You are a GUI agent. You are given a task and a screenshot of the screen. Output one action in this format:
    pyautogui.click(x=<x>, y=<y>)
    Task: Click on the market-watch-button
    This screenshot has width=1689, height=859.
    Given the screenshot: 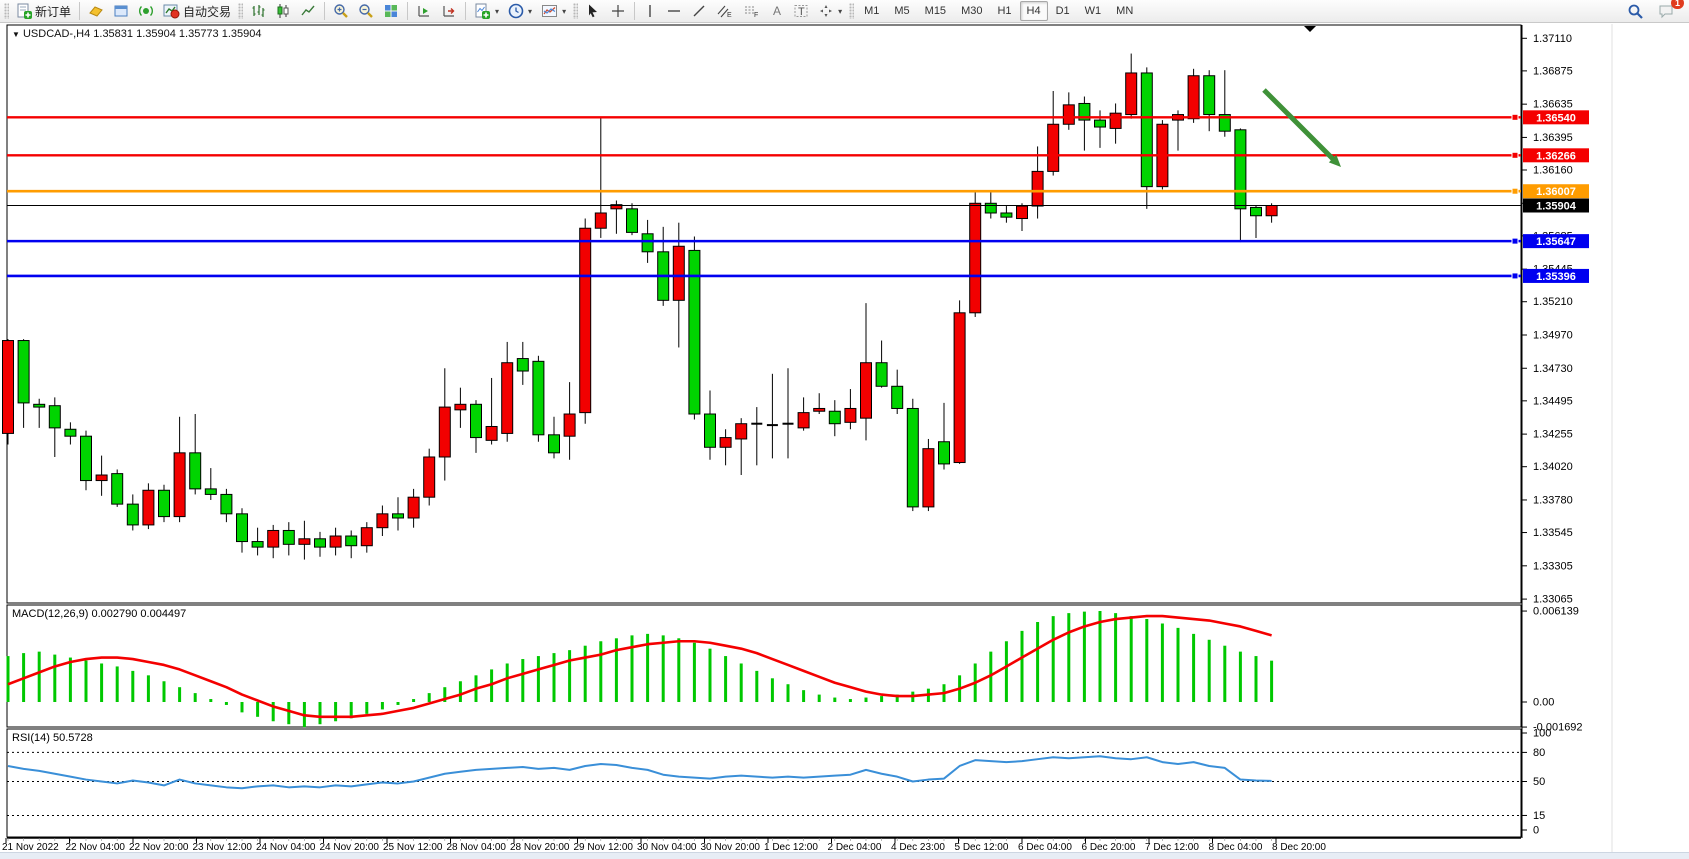 What is the action you would take?
    pyautogui.click(x=96, y=11)
    